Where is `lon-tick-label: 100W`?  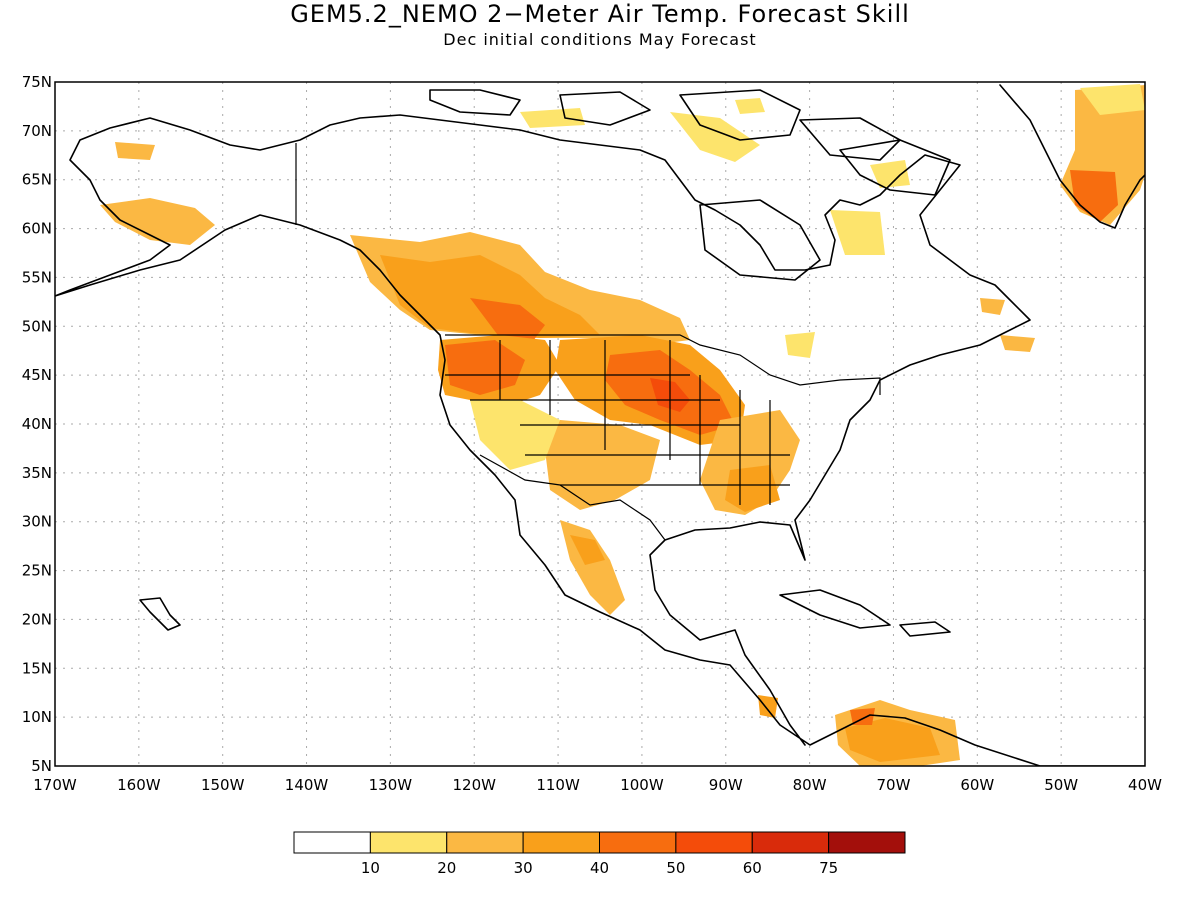
lon-tick-label: 100W is located at coordinates (642, 785).